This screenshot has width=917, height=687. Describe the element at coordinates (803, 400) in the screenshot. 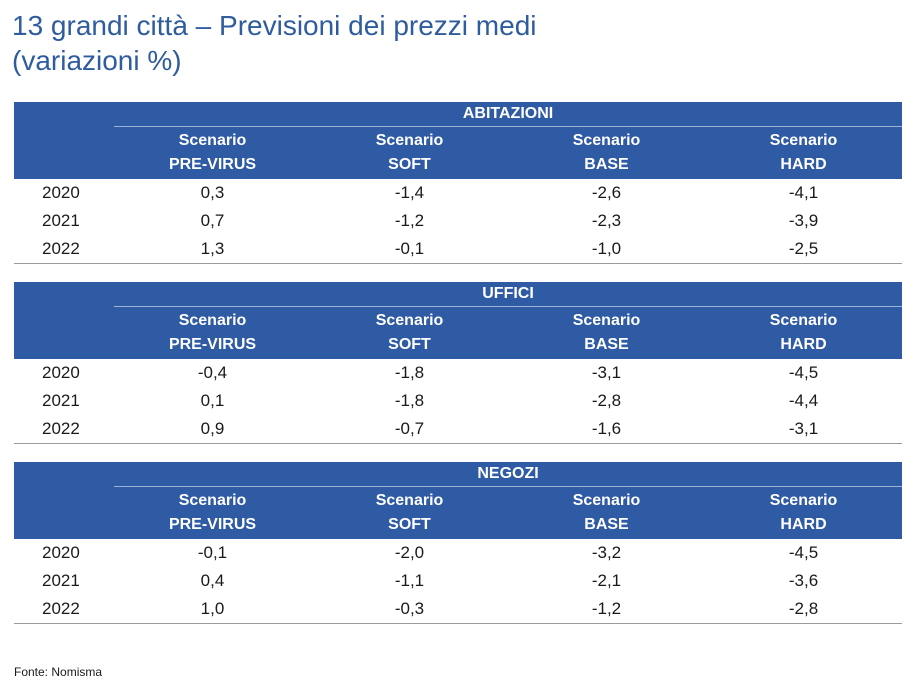

I see `value-cell: -4,4` at that location.